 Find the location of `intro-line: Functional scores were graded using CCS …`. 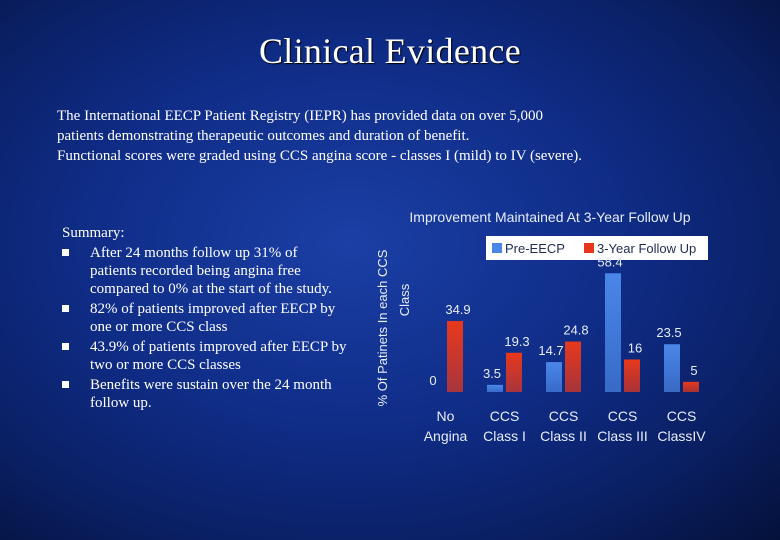

intro-line: Functional scores were graded using CCS … is located at coordinates (319, 156).